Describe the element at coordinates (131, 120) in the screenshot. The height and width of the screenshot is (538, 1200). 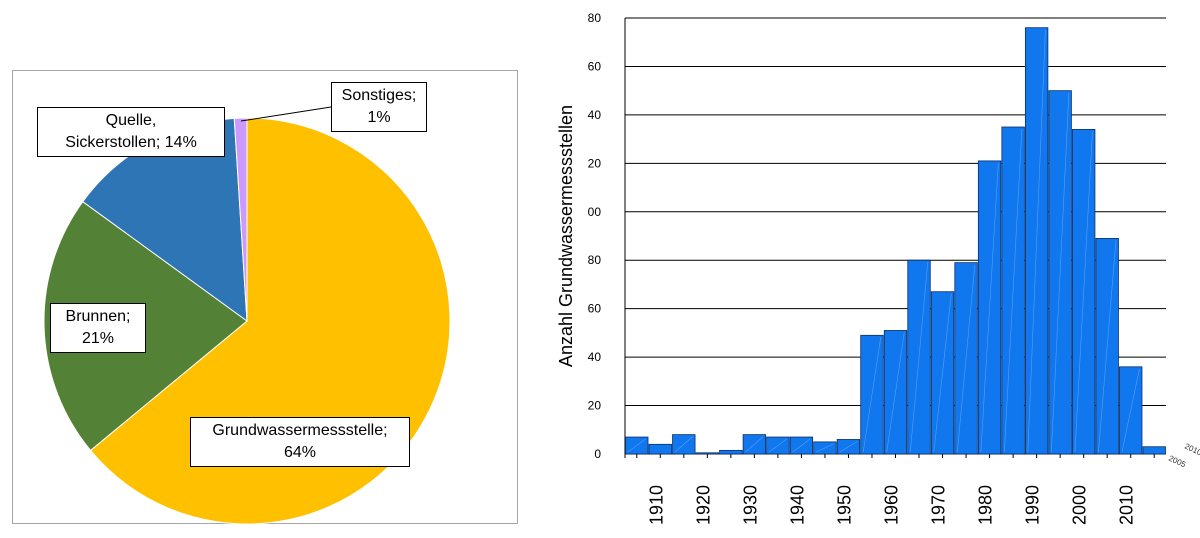
I see `pie-label-quelle-line1: Quelle,` at that location.